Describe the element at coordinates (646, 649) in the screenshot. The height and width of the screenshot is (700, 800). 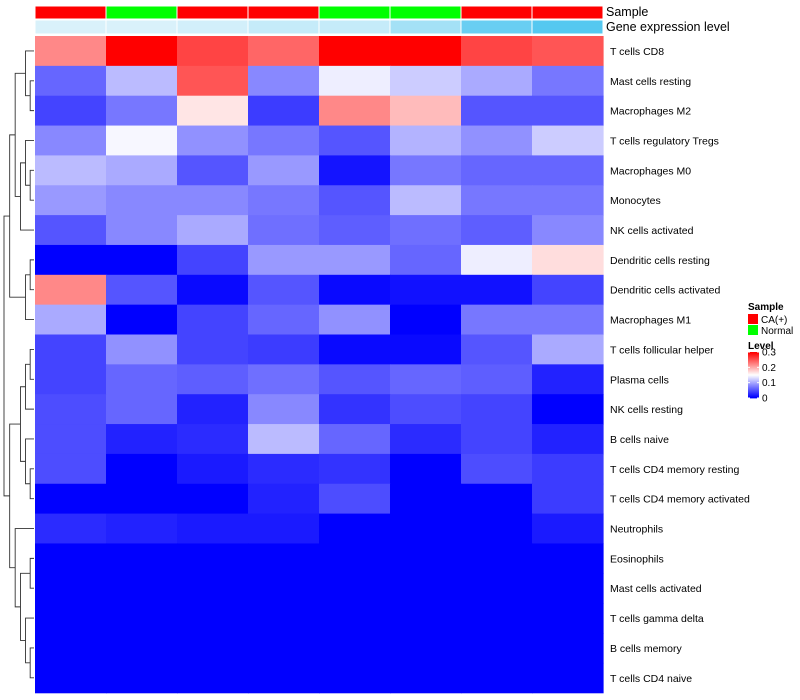
I see `row-label: B cells memory` at that location.